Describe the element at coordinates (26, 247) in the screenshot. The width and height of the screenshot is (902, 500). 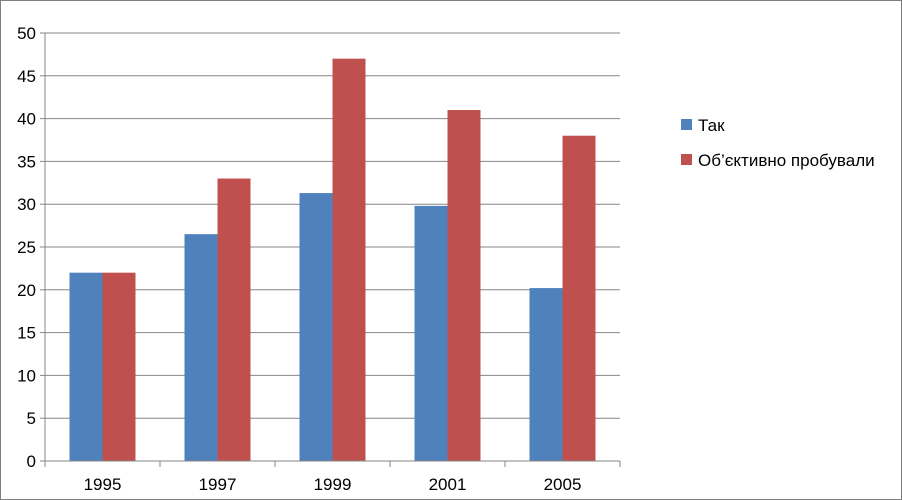
I see `y-tick-label: 25` at that location.